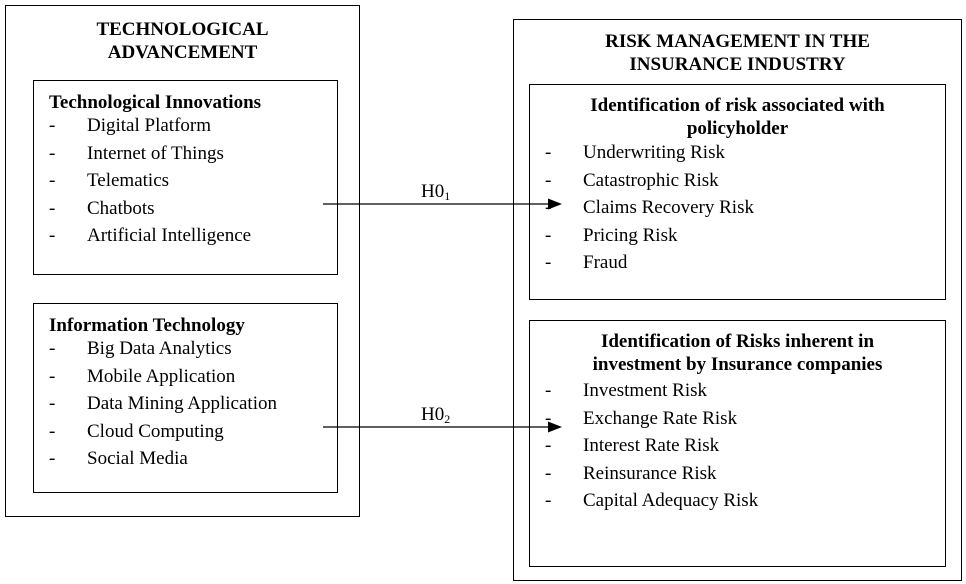  I want to click on list-item: - Underwriting Risk, so click(635, 152).